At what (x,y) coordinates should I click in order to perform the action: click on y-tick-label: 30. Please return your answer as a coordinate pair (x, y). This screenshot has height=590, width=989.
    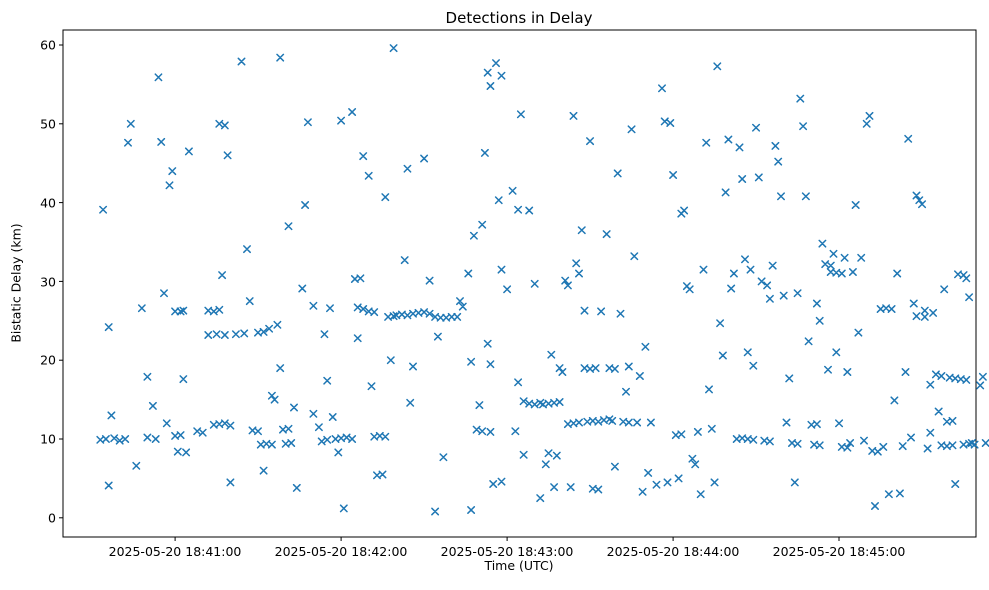
    Looking at the image, I should click on (48, 282).